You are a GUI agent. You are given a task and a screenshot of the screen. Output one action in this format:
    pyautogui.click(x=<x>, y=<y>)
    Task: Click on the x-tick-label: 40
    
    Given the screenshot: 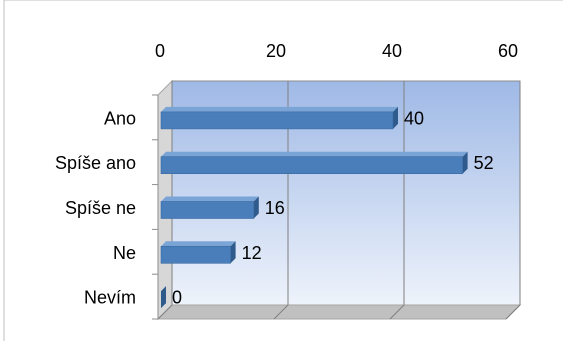 What is the action you would take?
    pyautogui.click(x=392, y=51)
    